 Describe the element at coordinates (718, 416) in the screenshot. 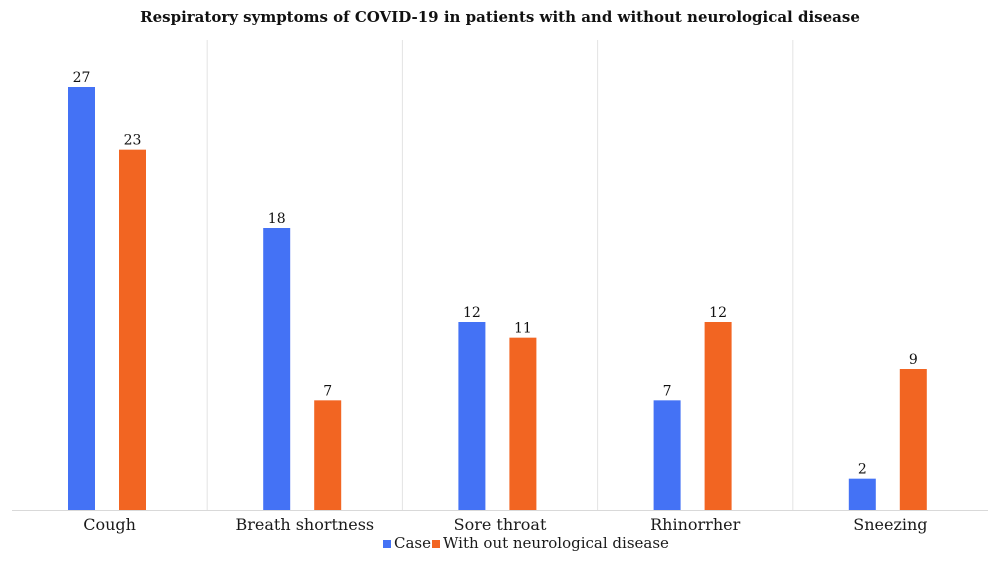

I see `bar-without-neuro-rhinorrher` at that location.